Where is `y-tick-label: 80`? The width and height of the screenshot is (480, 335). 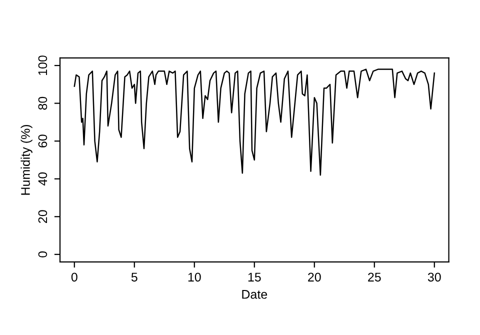
y-tick-label: 80 is located at coordinates (43, 103).